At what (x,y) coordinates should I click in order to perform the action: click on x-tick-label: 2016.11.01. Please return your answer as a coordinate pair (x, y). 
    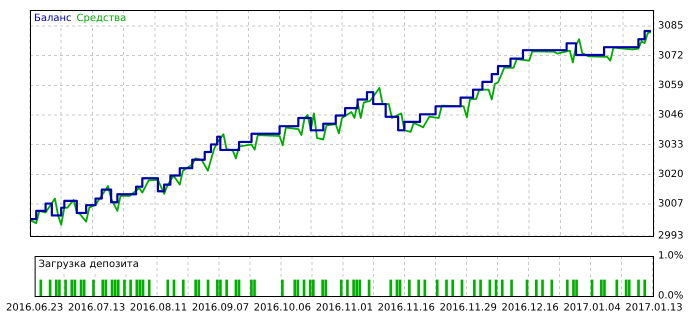
    Looking at the image, I should click on (344, 308).